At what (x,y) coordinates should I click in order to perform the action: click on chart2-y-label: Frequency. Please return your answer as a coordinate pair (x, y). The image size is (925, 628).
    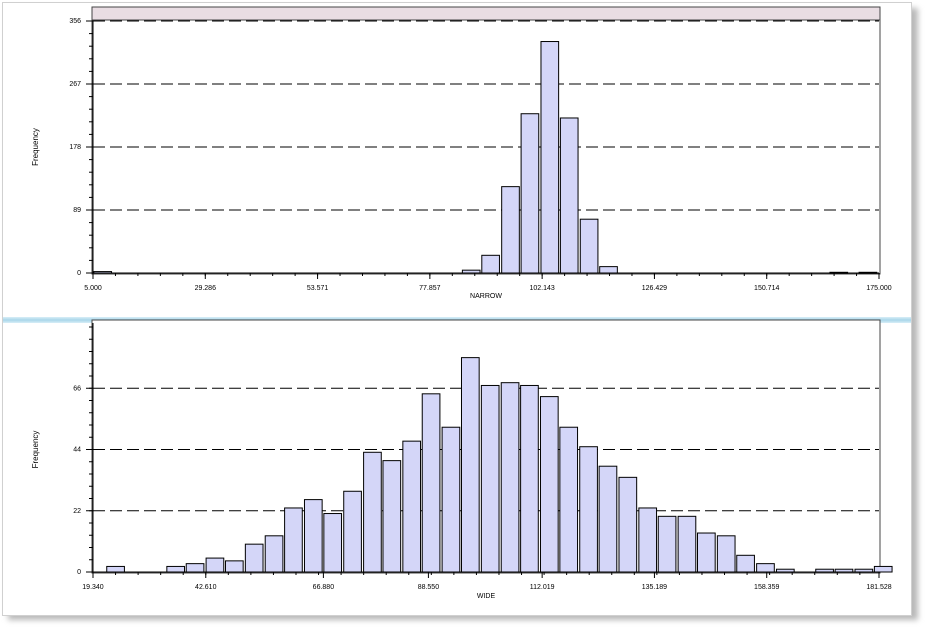
    Looking at the image, I should click on (35, 450).